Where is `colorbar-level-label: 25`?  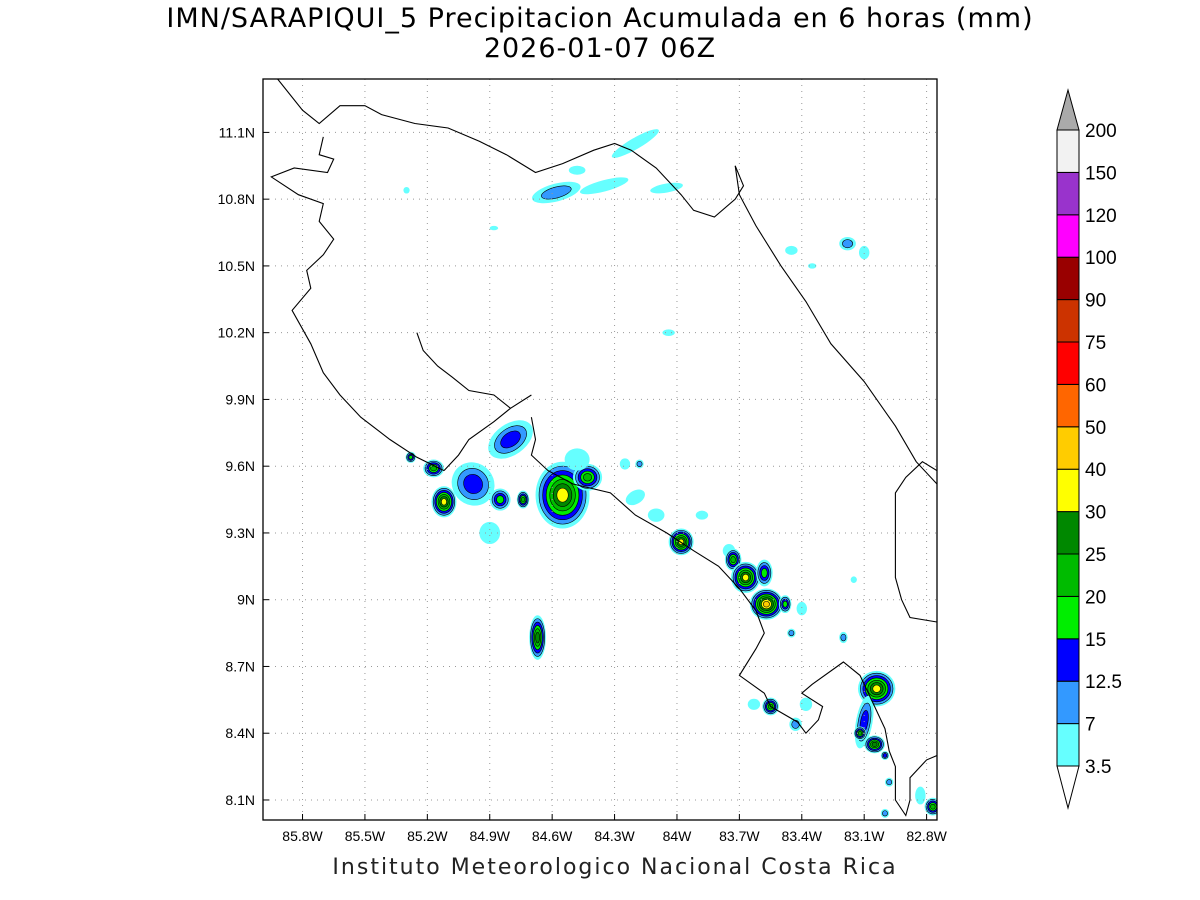
colorbar-level-label: 25 is located at coordinates (1095, 555).